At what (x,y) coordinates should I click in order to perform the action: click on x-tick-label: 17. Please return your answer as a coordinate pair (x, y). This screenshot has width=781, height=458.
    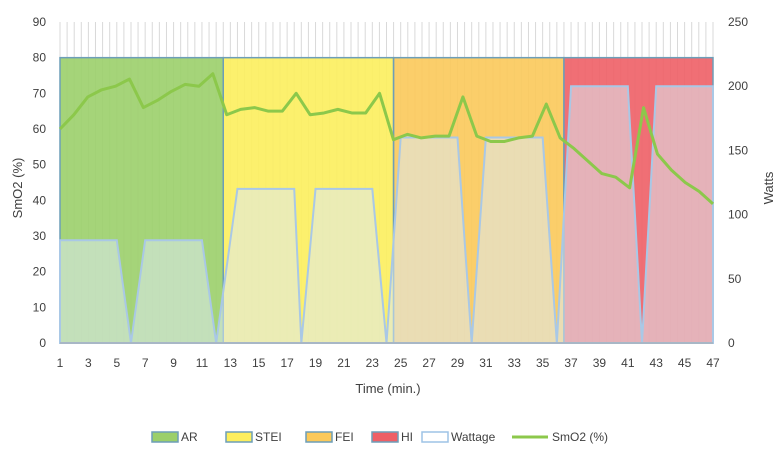
    Looking at the image, I should click on (287, 363).